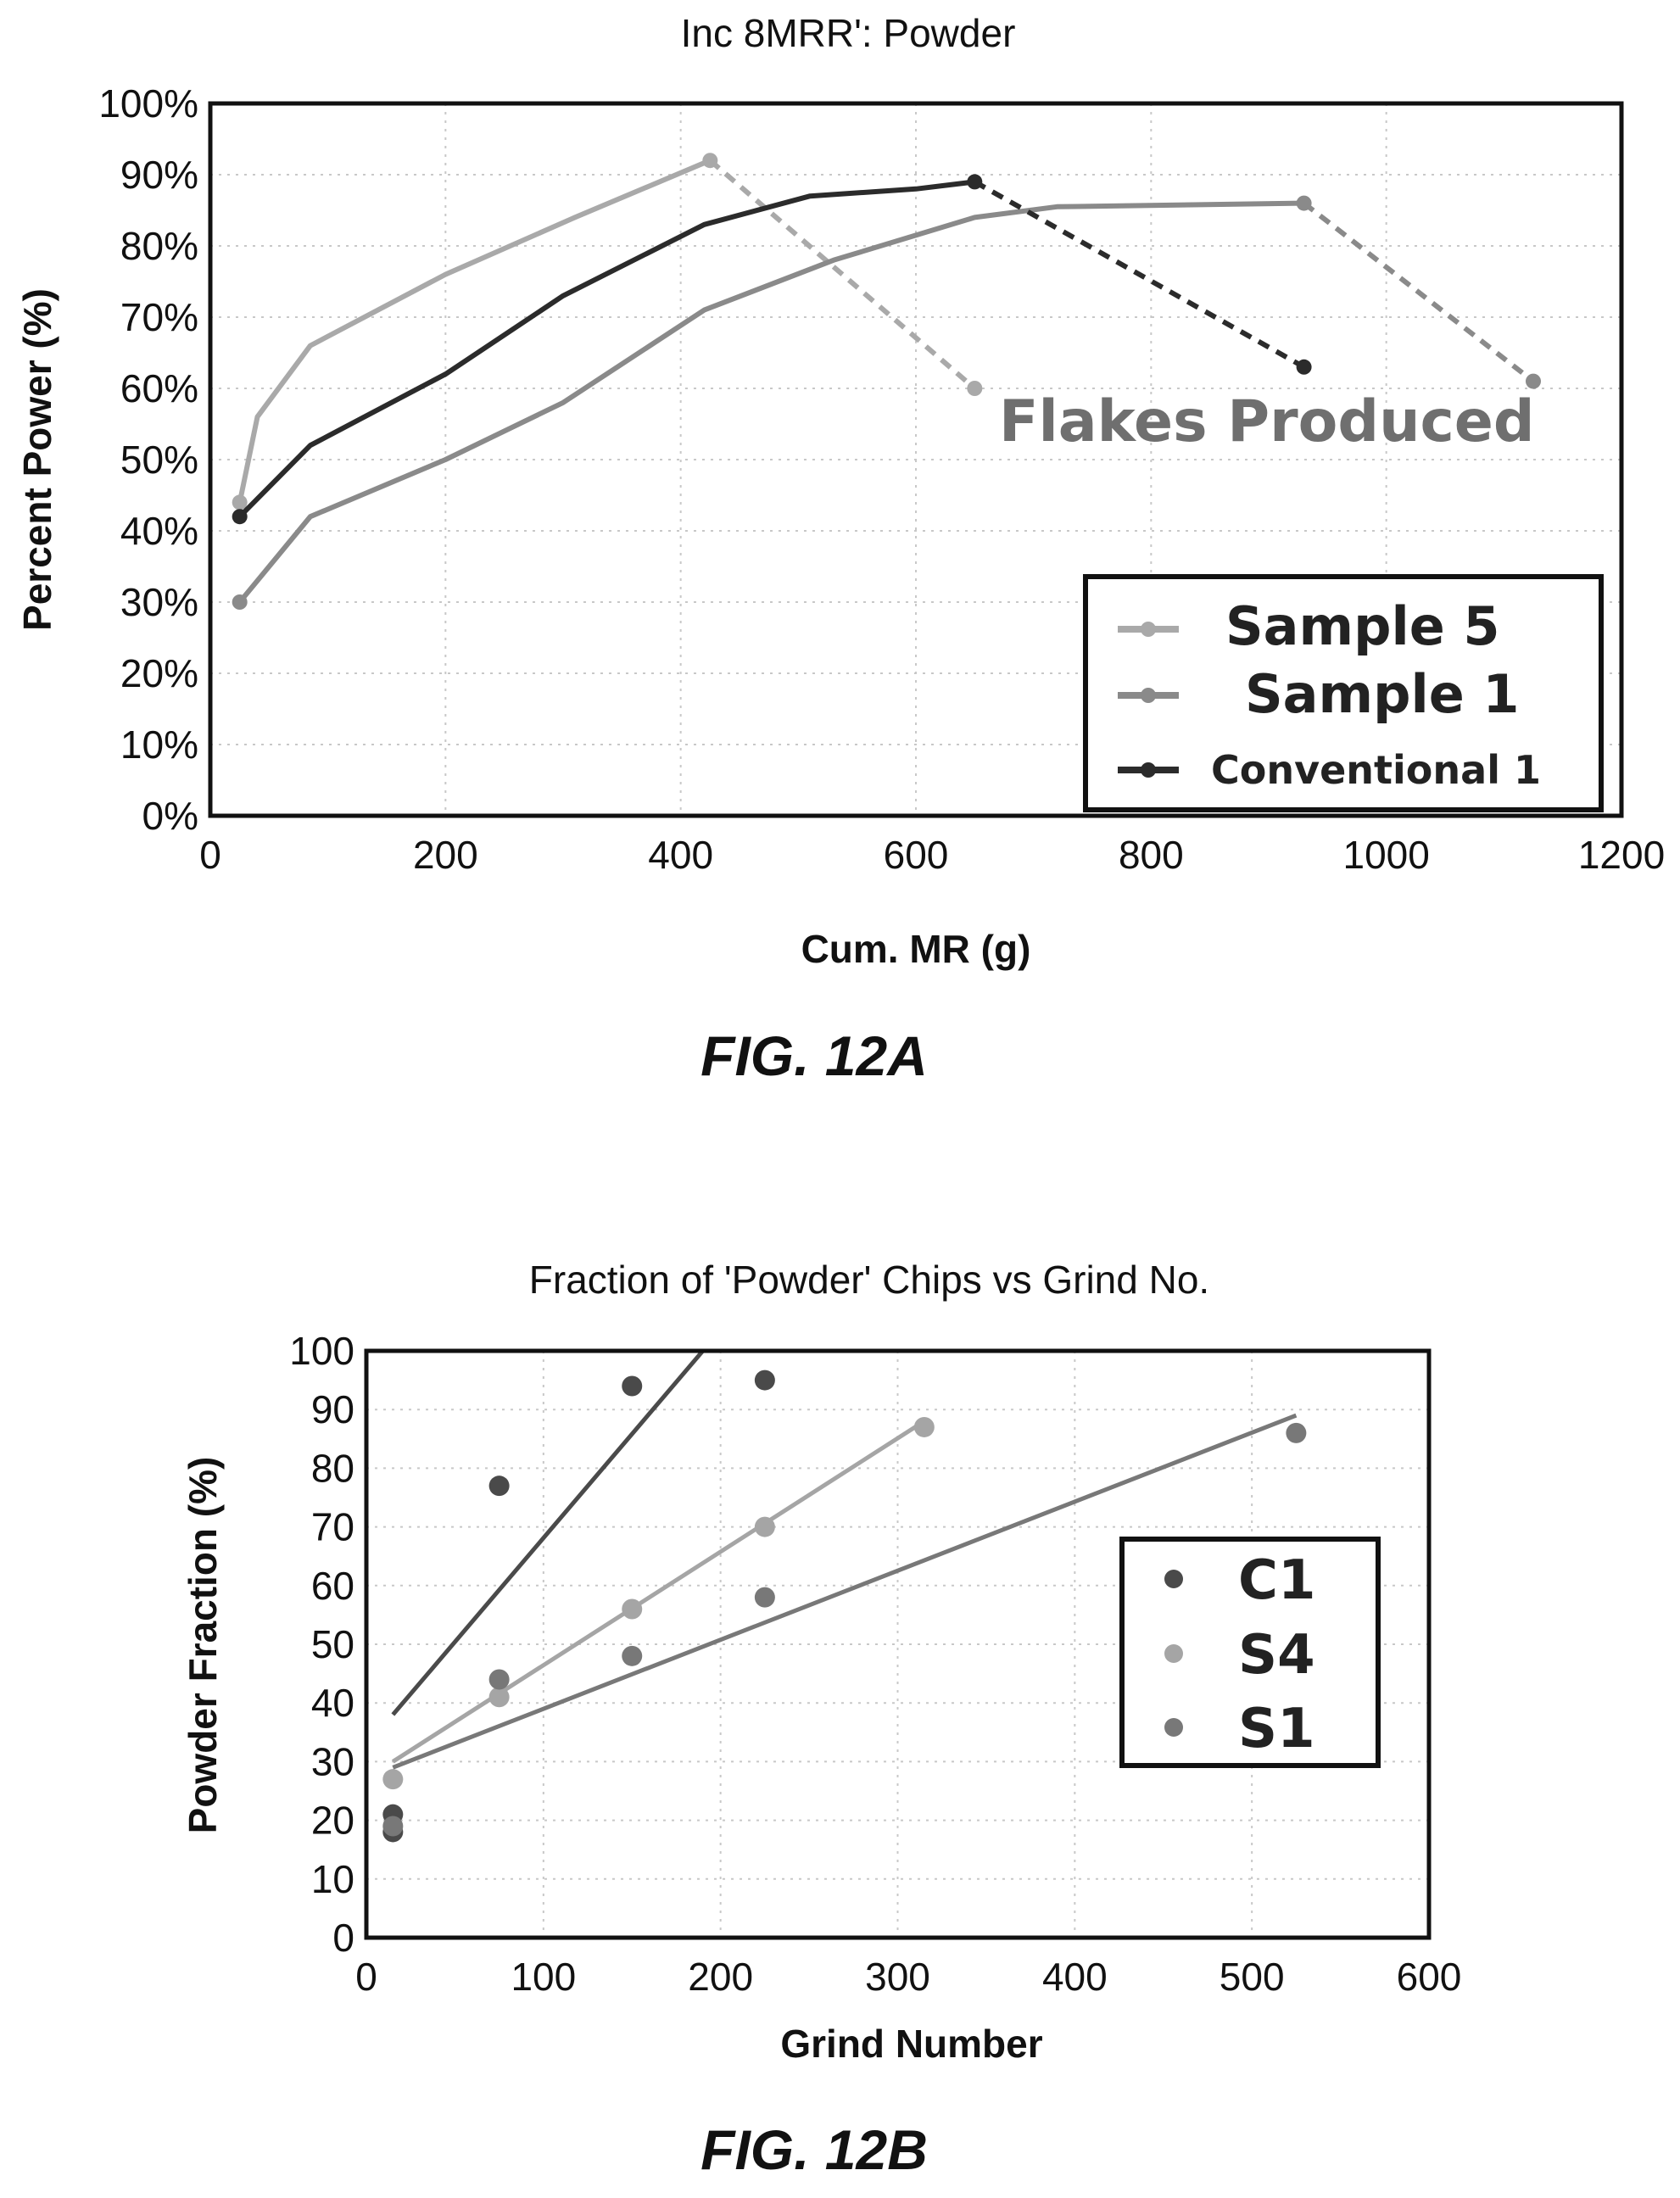 This screenshot has width=1680, height=2198. I want to click on chart-12a-y-tick-label: 90%, so click(159, 175).